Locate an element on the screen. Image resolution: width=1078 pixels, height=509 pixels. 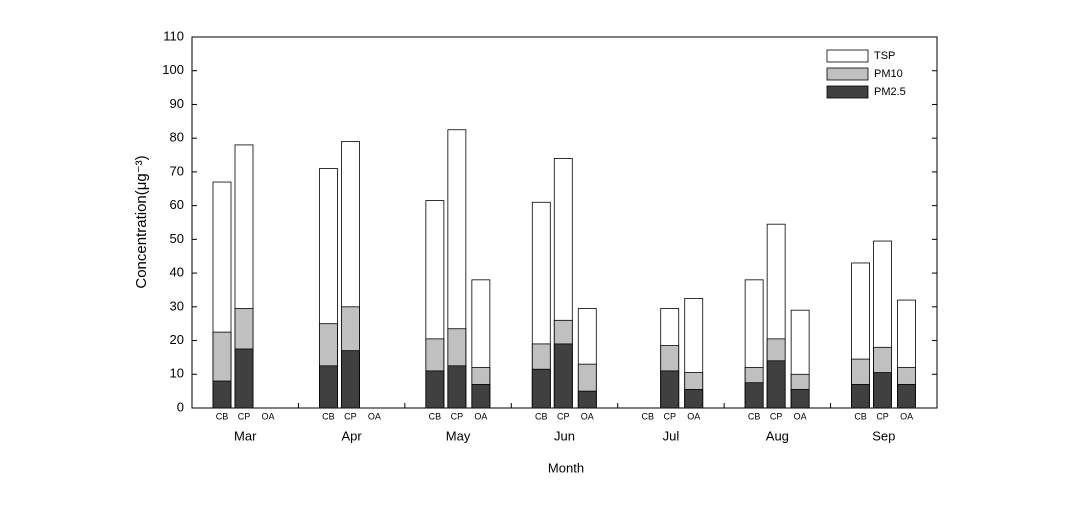
x-tick-label: Jul is located at coordinates (671, 435).